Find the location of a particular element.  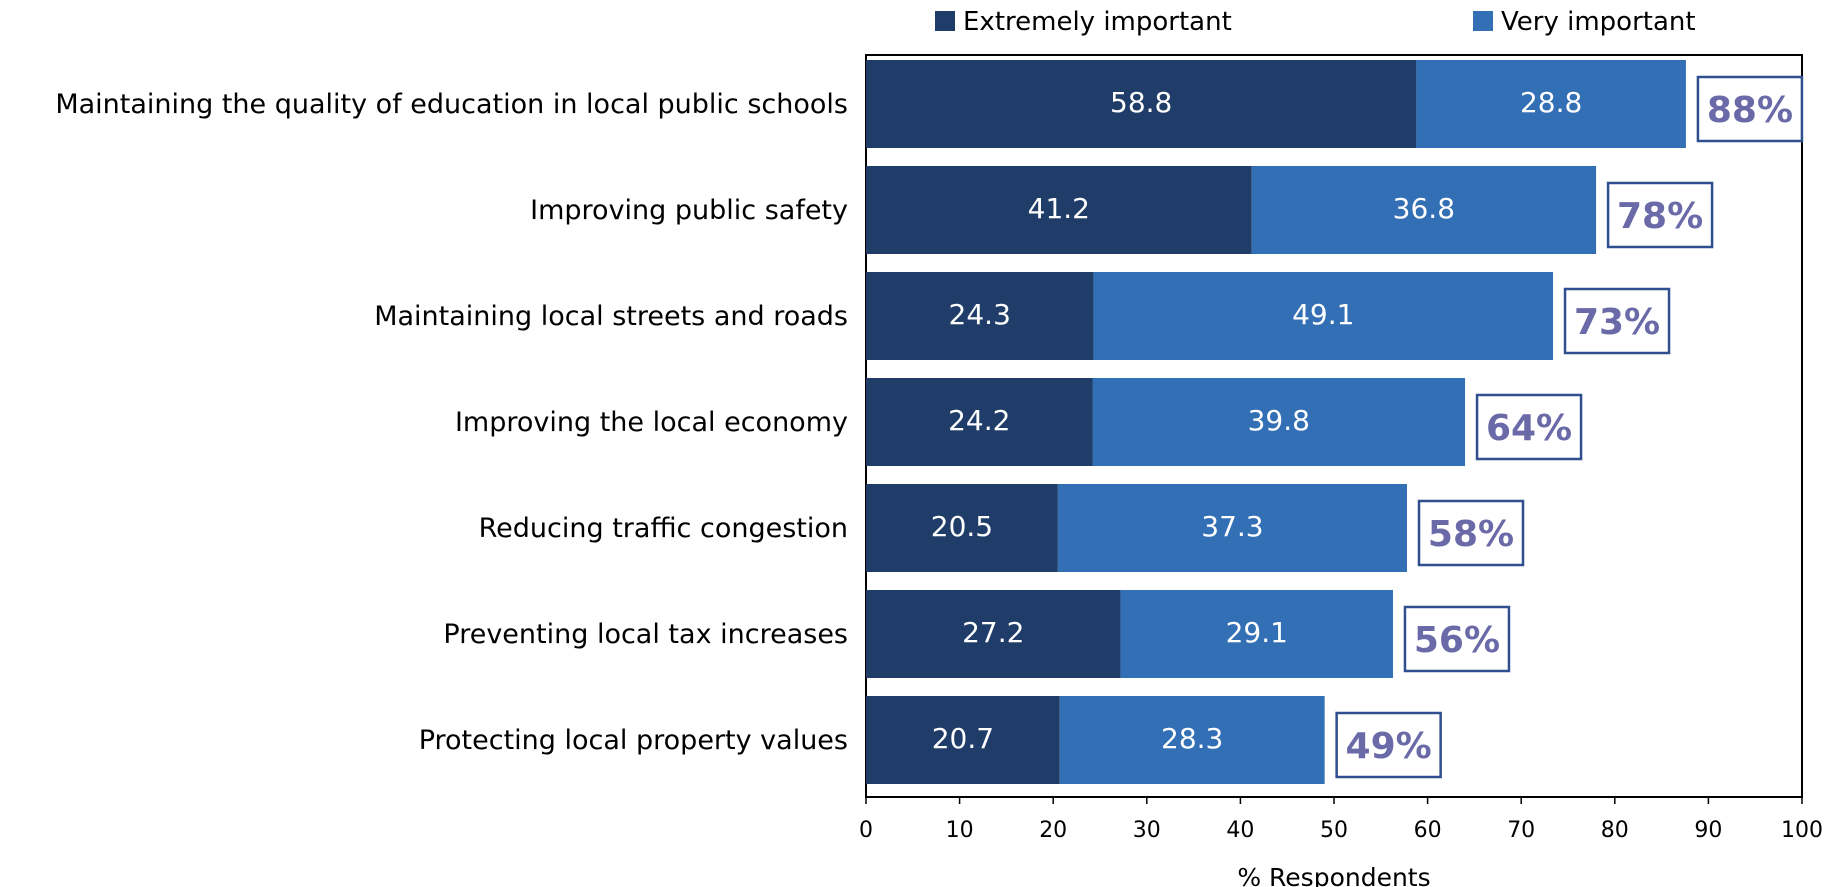

legend-label: Very important is located at coordinates (1598, 22).